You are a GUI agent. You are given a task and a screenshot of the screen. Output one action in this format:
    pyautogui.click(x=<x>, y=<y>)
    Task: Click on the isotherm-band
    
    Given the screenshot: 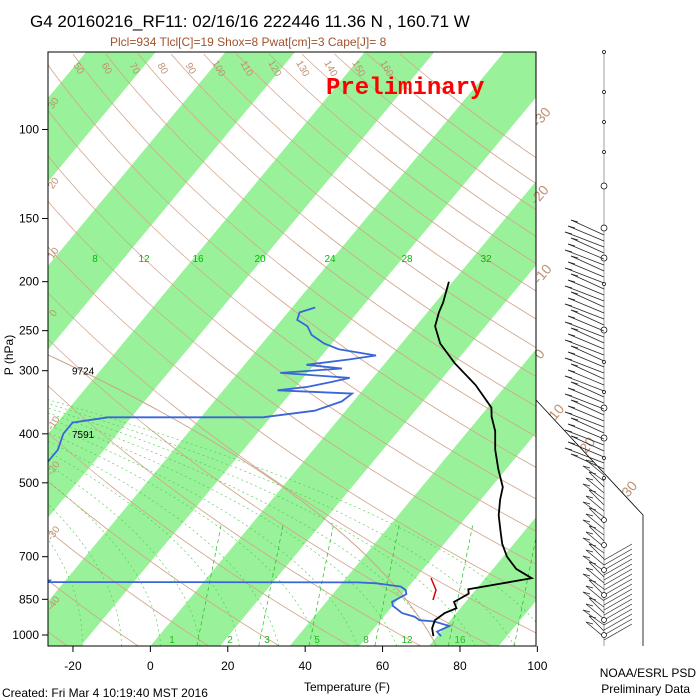 What is the action you would take?
    pyautogui.click(x=482, y=581)
    